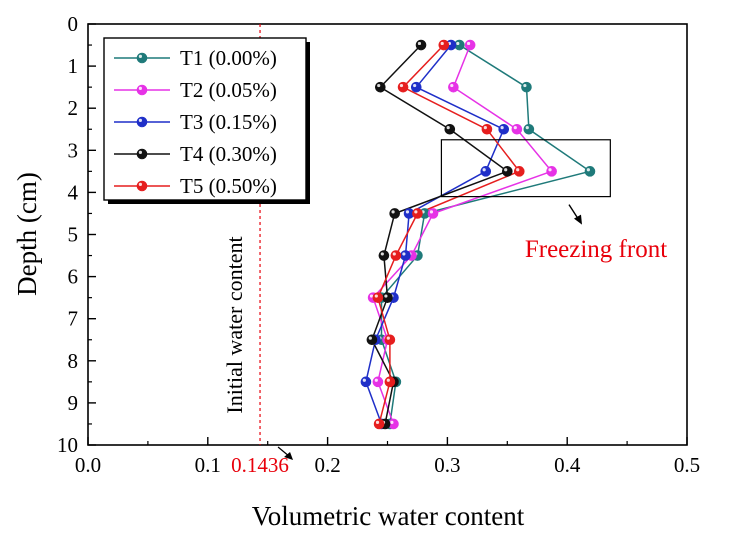 The height and width of the screenshot is (542, 732). Describe the element at coordinates (73, 277) in the screenshot. I see `y-tick-label: 6` at that location.